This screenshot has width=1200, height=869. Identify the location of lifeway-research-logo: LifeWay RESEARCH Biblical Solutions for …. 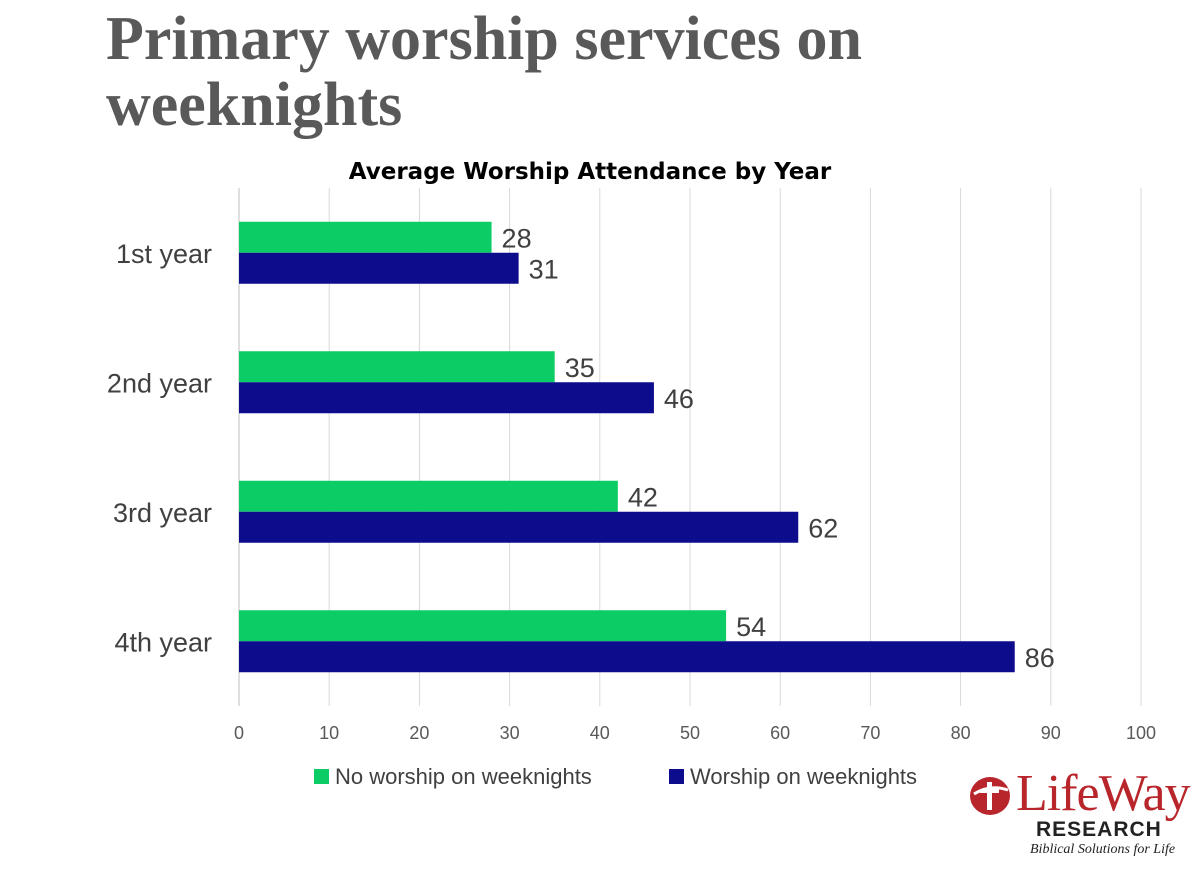
(1079, 812).